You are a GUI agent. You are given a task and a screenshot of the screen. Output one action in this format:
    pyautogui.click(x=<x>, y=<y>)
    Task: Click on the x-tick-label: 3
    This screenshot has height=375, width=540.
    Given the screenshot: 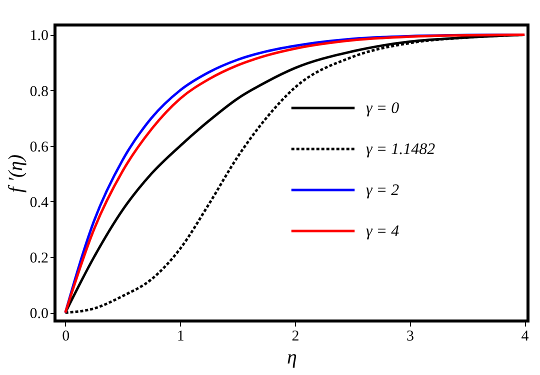 What is the action you would take?
    pyautogui.click(x=410, y=336)
    